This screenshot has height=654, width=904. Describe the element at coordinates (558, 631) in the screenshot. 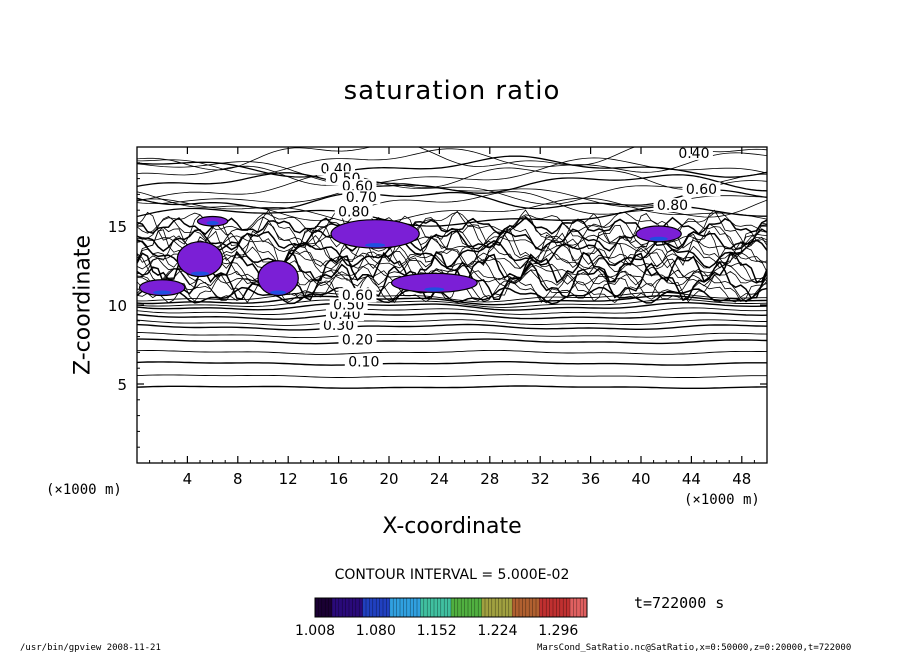

I see `colorbar-tick-label: 1.296` at that location.